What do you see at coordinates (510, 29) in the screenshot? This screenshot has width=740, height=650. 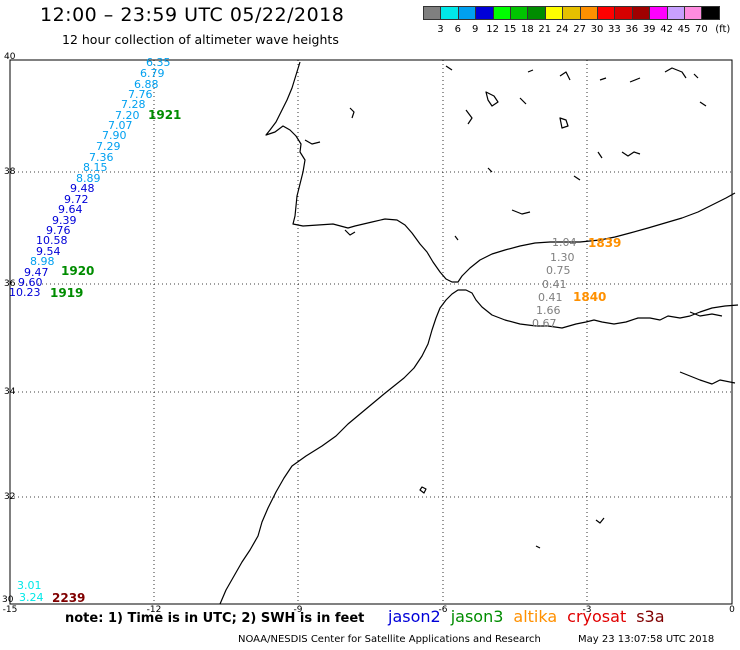 I see `color-scale-label: 15` at bounding box center [510, 29].